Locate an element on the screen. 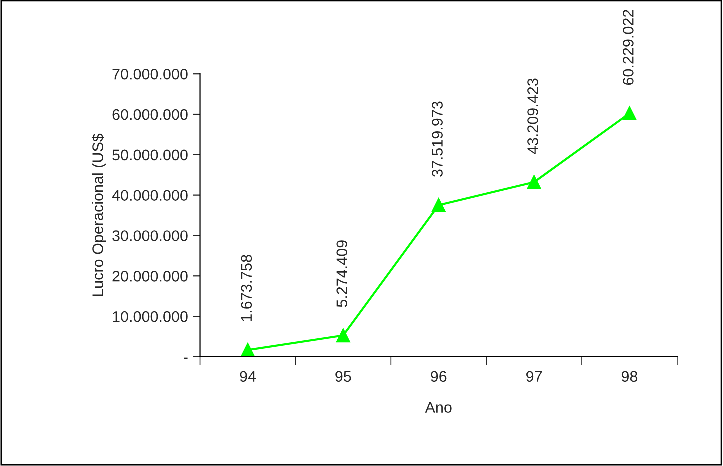  y-tick-label: 30.000.000 is located at coordinates (150, 236).